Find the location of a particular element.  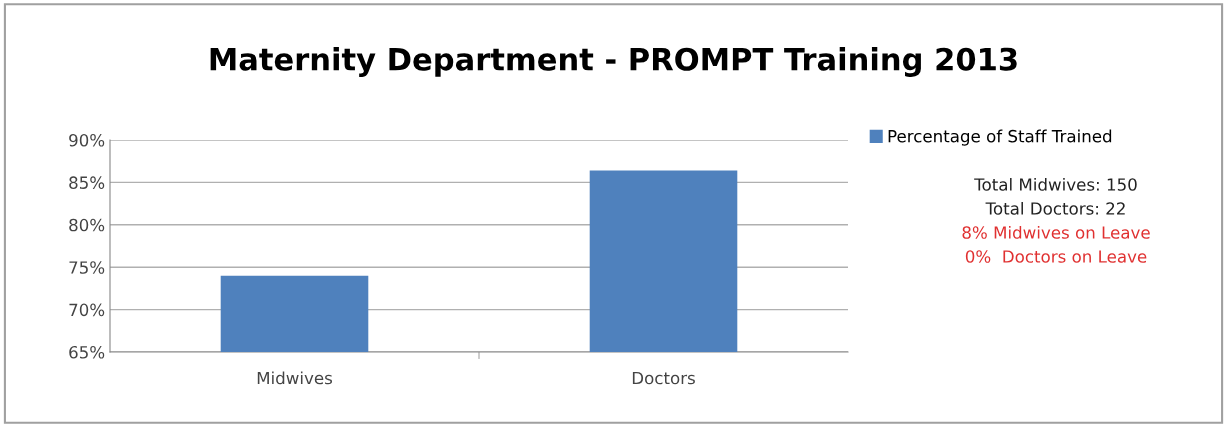

x-tick-label: Doctors is located at coordinates (663, 378).